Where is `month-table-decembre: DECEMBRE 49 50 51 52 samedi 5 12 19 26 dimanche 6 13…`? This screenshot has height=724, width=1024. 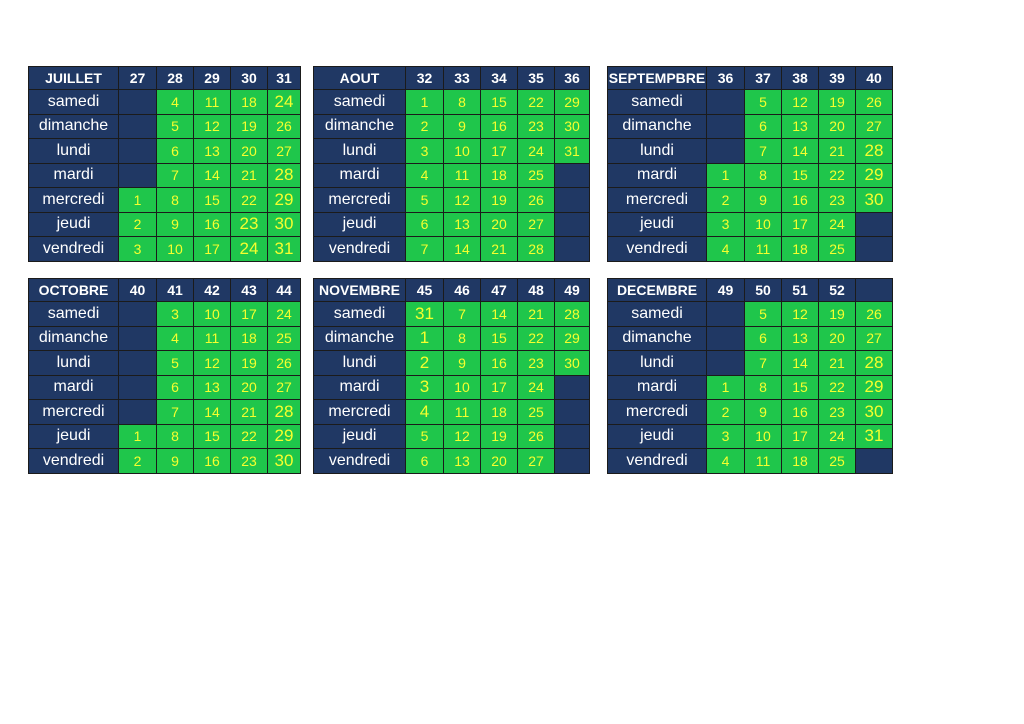 month-table-decembre: DECEMBRE 49 50 51 52 samedi 5 12 19 26 dimanche 6 13… is located at coordinates (750, 376).